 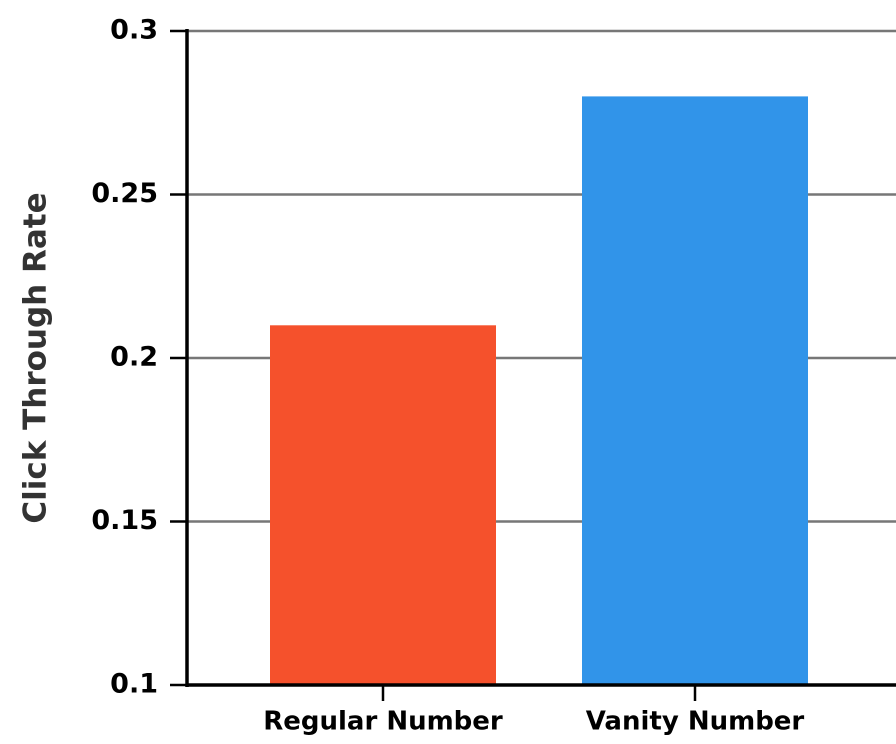 I want to click on y-tick-label: 0.15, so click(x=124, y=520).